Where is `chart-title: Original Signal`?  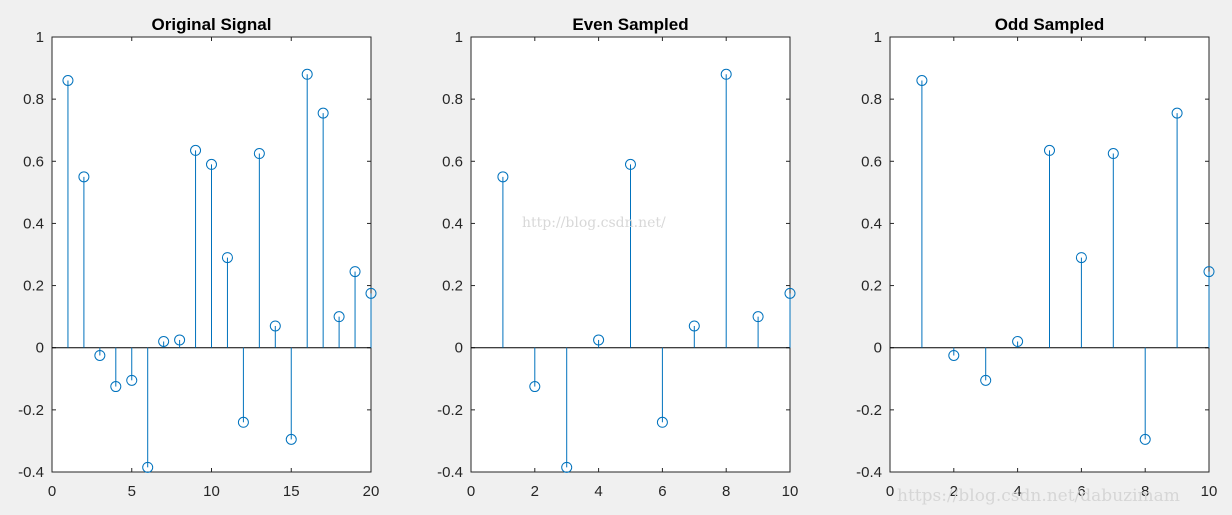
chart-title: Original Signal is located at coordinates (212, 24).